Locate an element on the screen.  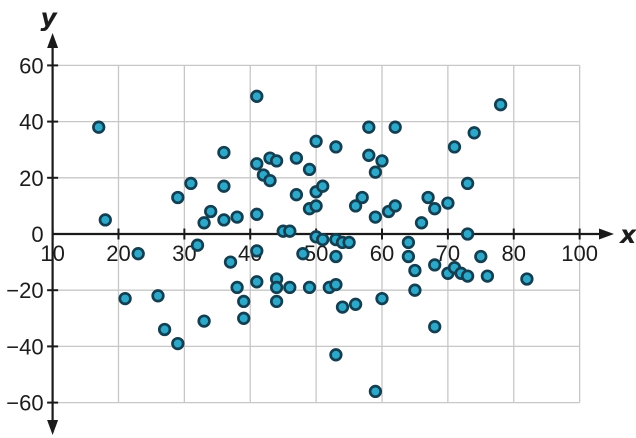
x-tick-label: 20 is located at coordinates (118, 253).